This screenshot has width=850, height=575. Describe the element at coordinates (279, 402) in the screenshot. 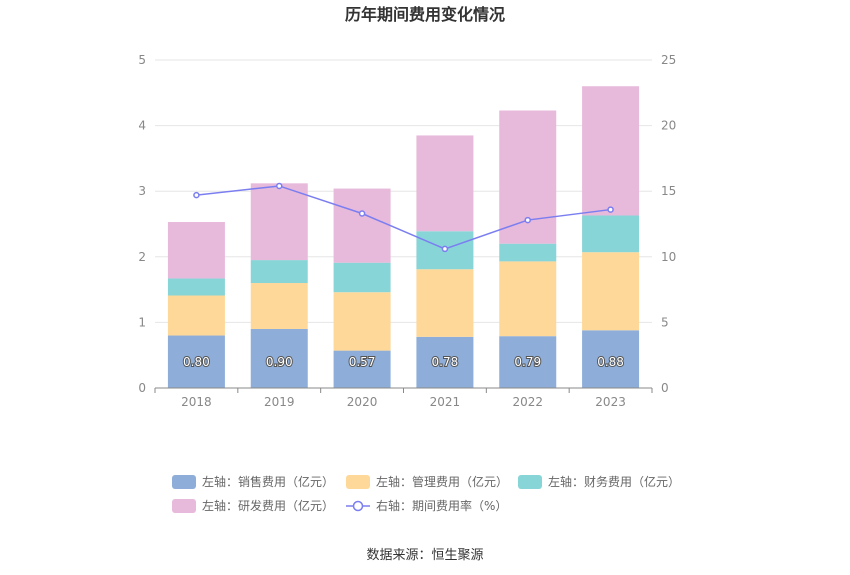

I see `x-axis-tick-label: 2019` at that location.